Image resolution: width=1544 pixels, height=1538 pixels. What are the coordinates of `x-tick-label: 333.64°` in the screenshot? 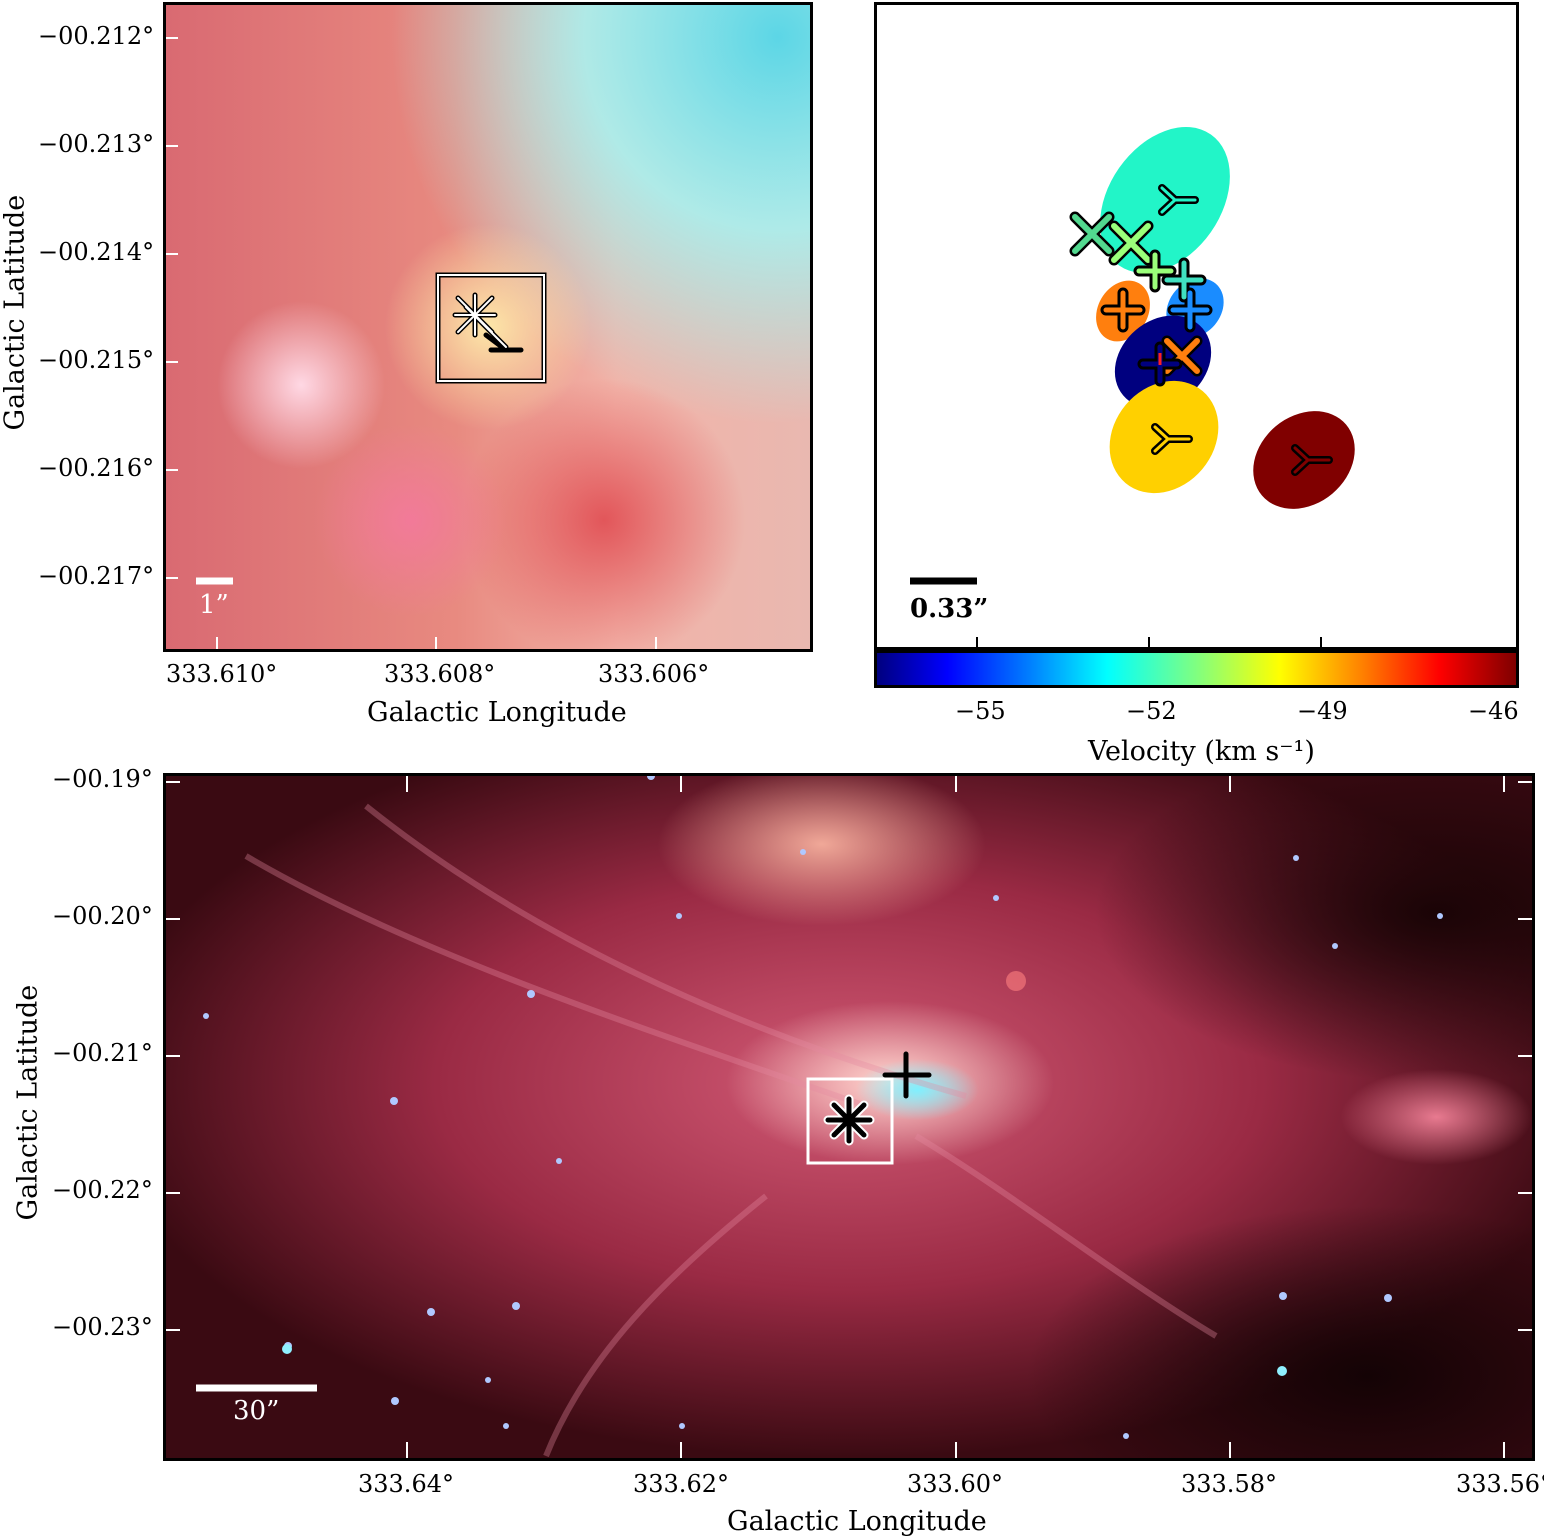 It's located at (406, 1484).